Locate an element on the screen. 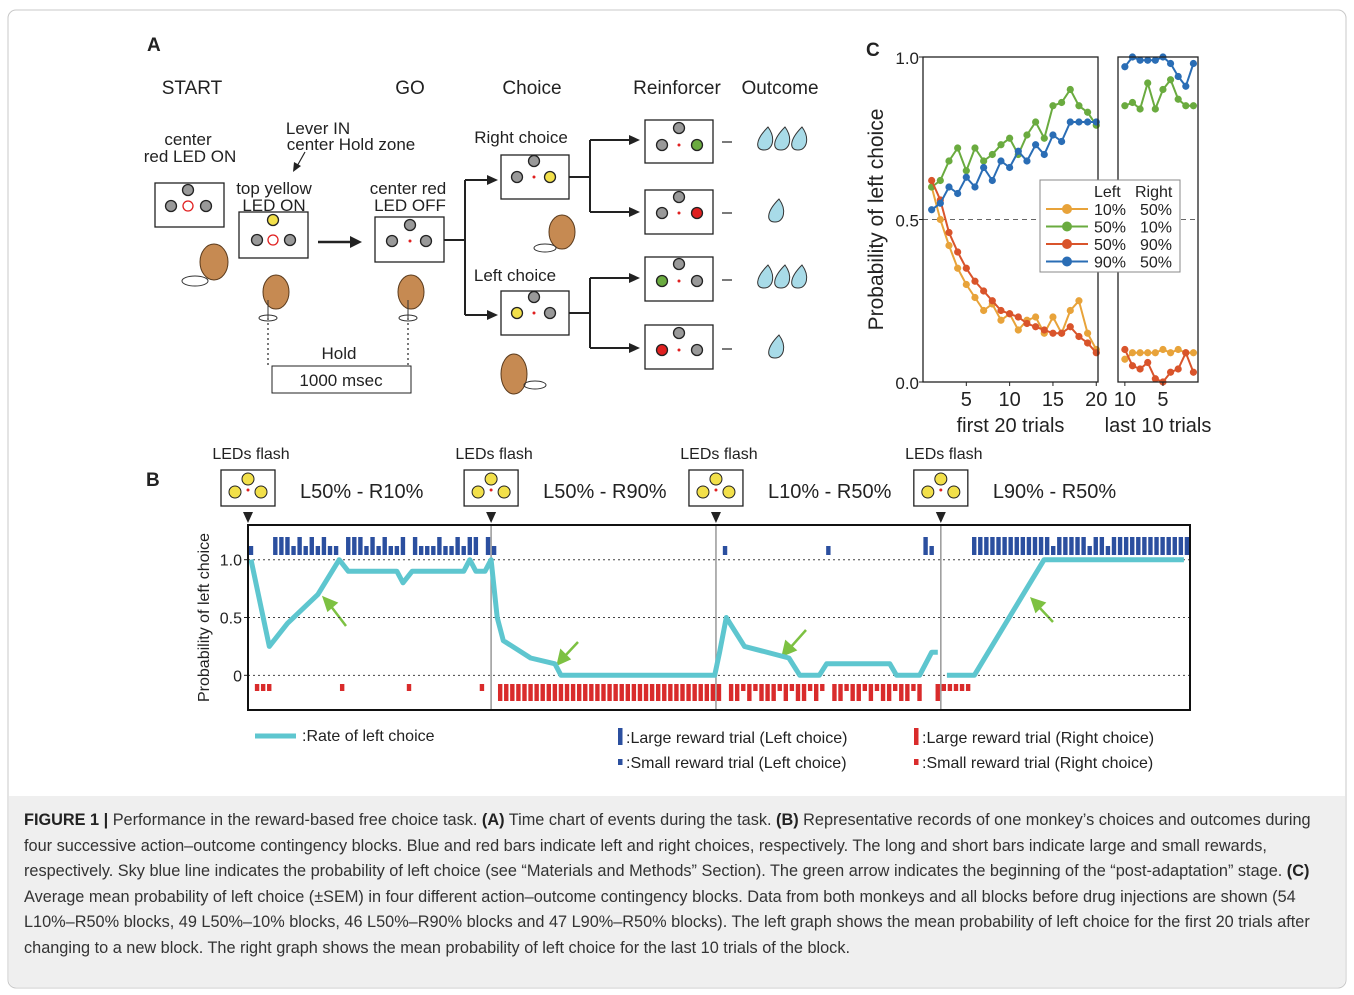  y-axis-title: Probability of left choice is located at coordinates (876, 220).